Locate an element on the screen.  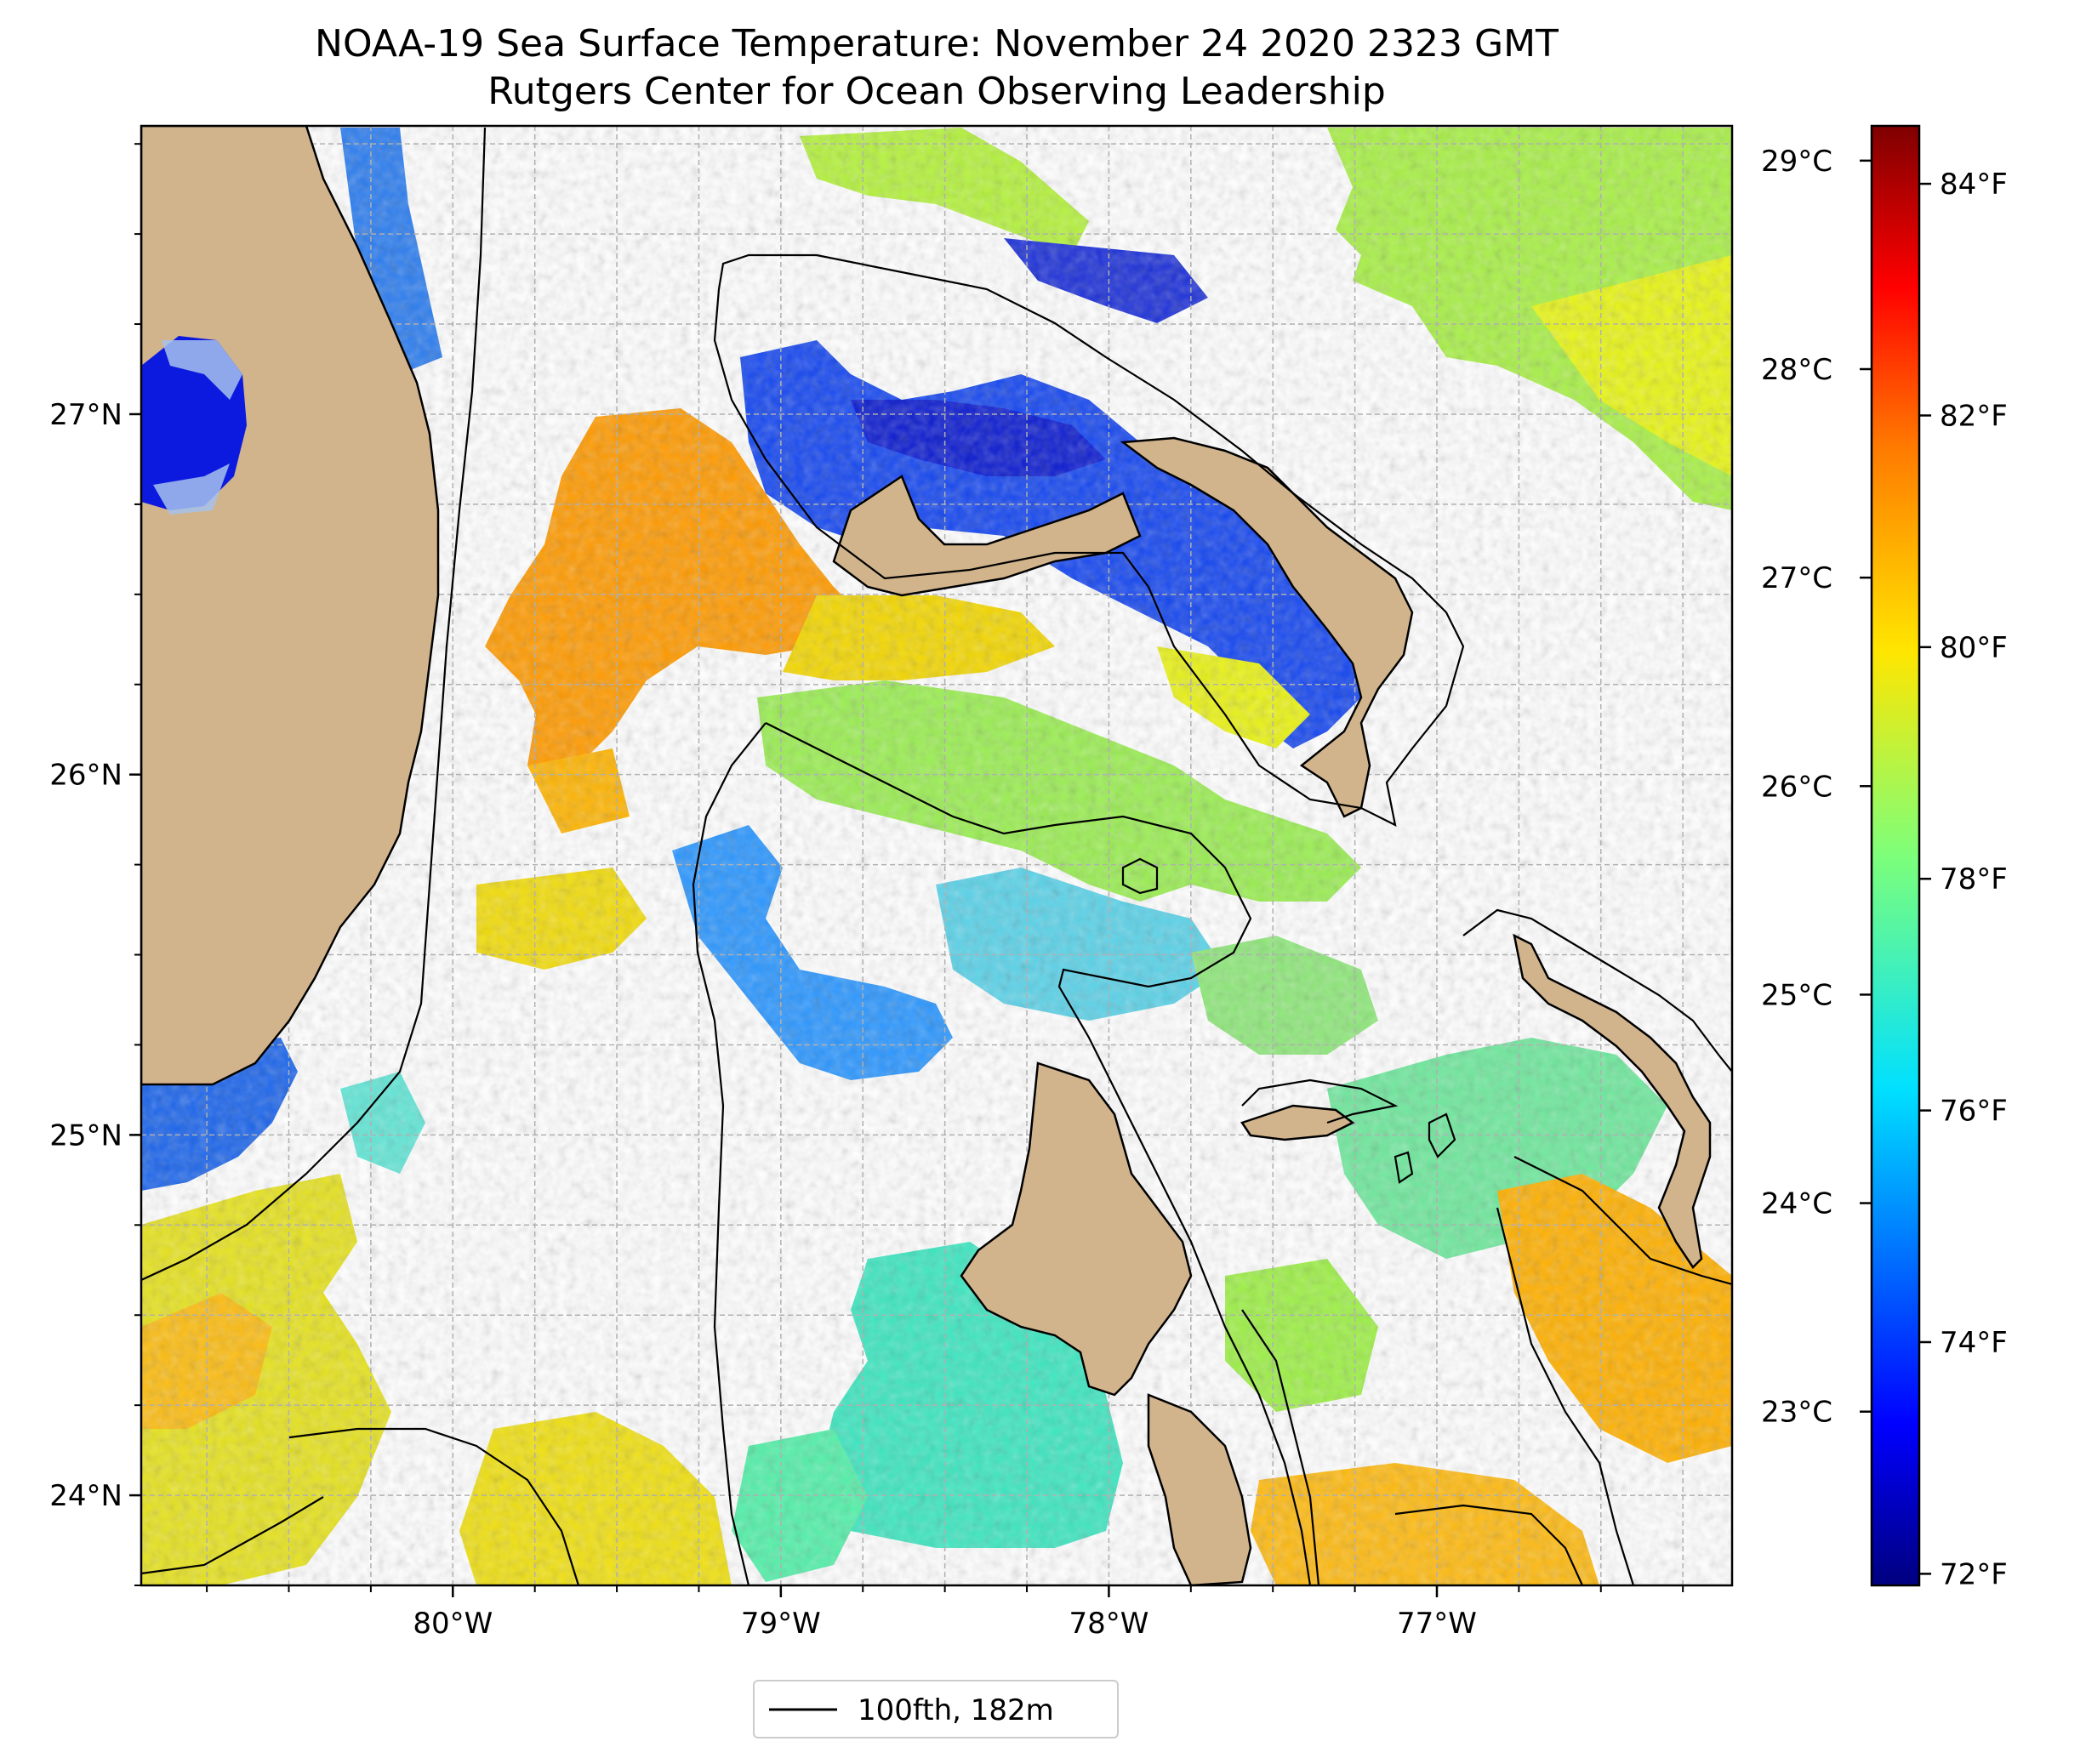
y-tick-label: 27°N is located at coordinates (86, 415).